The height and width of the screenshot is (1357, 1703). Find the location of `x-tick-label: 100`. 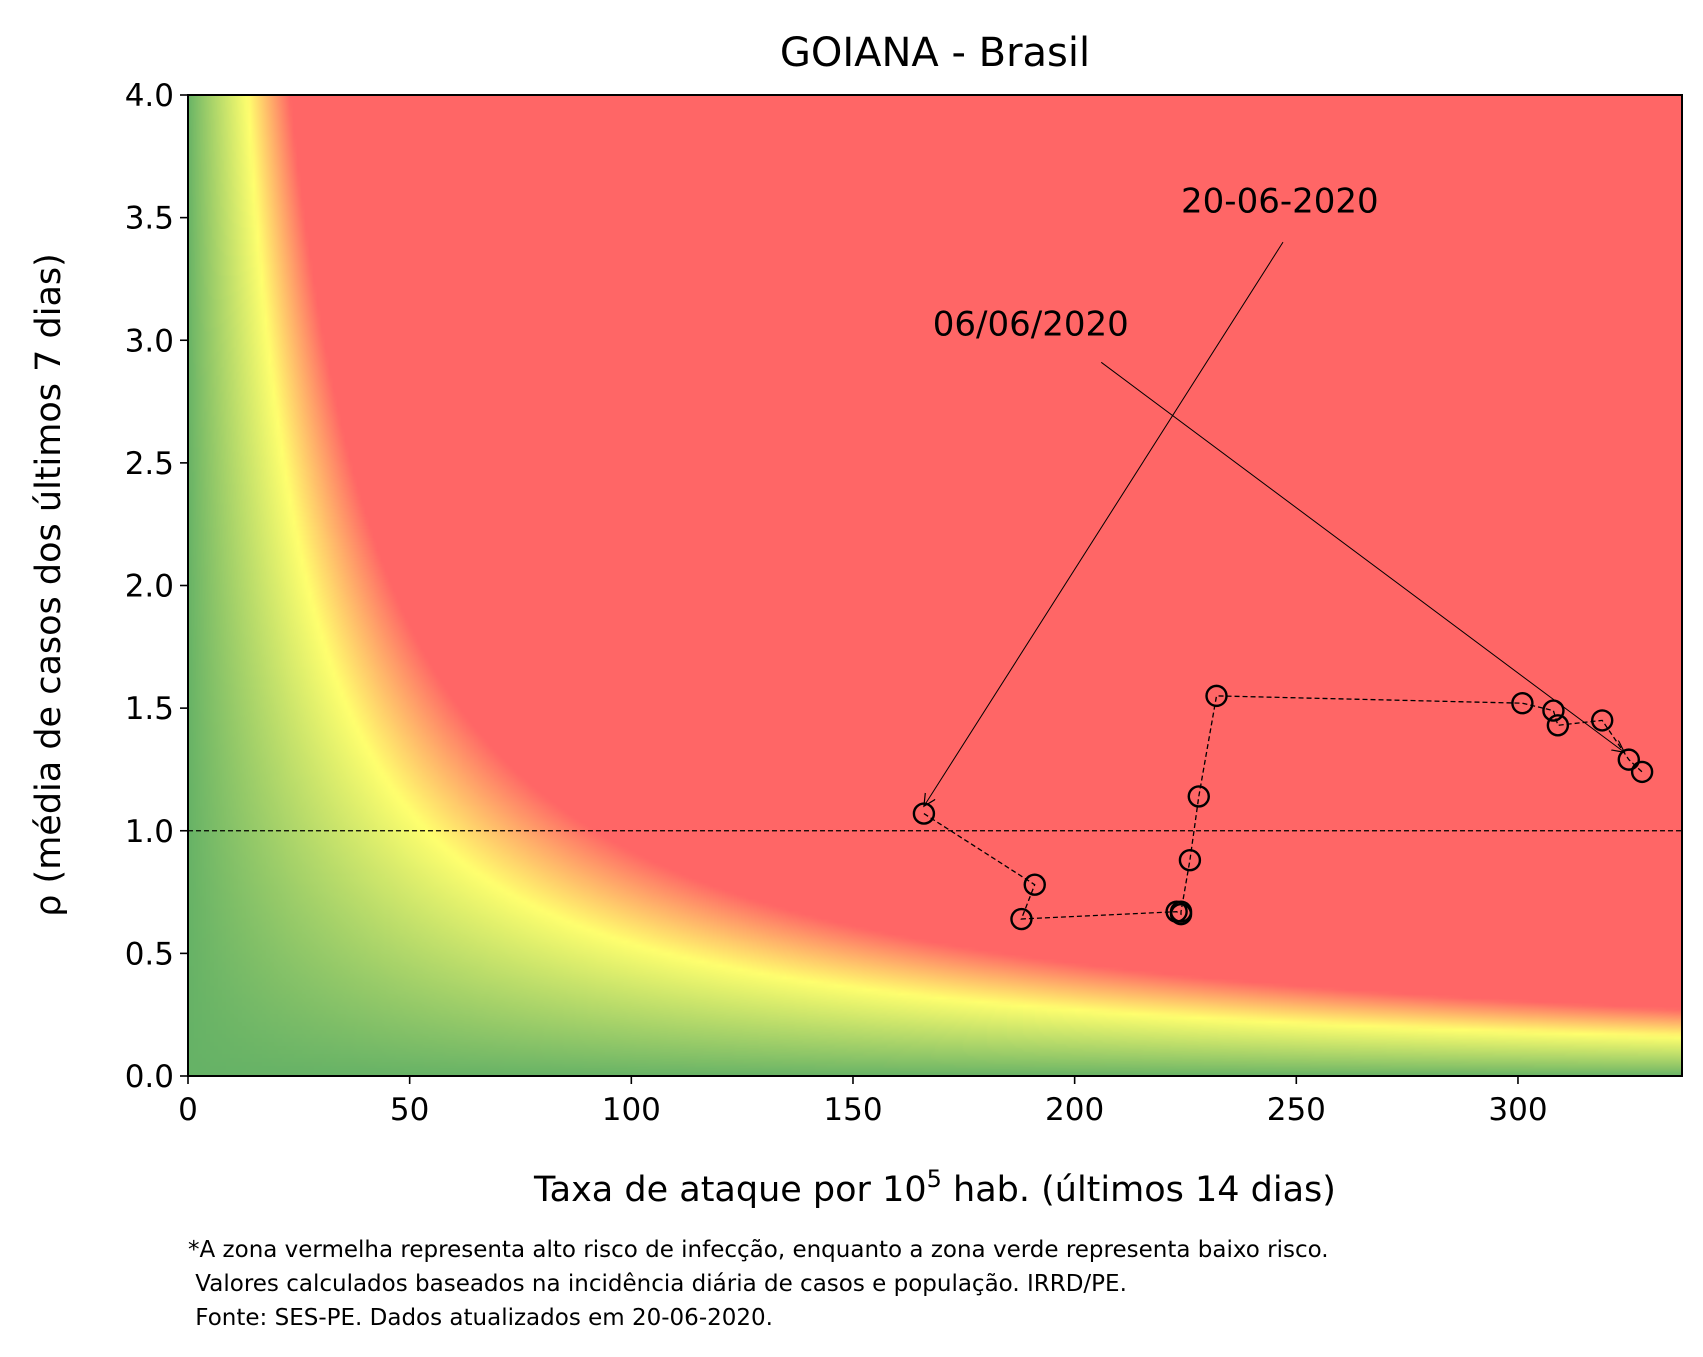

x-tick-label: 100 is located at coordinates (631, 1110).